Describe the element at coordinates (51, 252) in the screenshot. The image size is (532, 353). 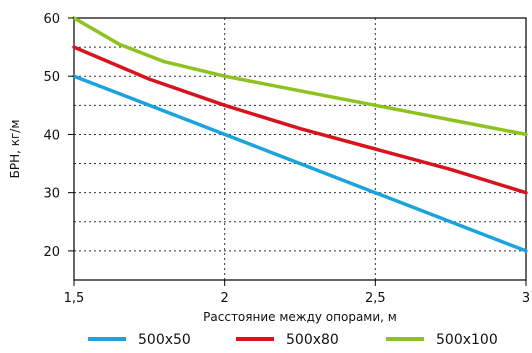
I see `y-tick-label-0: 20` at that location.